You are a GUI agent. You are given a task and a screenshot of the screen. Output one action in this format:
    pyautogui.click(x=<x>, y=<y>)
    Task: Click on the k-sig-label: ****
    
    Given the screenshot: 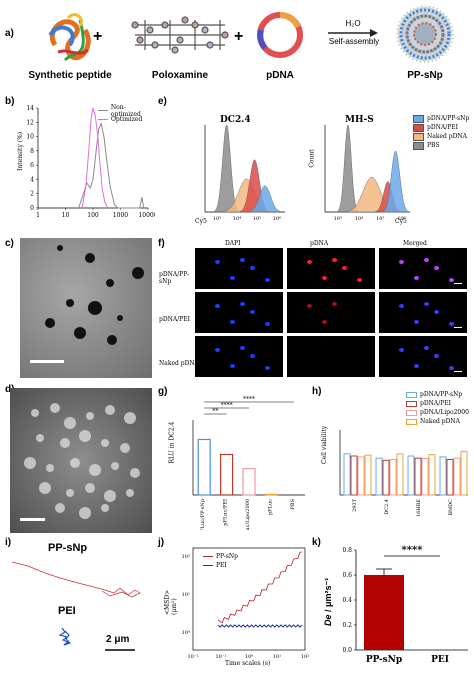 What is the action you would take?
    pyautogui.click(x=413, y=550)
    